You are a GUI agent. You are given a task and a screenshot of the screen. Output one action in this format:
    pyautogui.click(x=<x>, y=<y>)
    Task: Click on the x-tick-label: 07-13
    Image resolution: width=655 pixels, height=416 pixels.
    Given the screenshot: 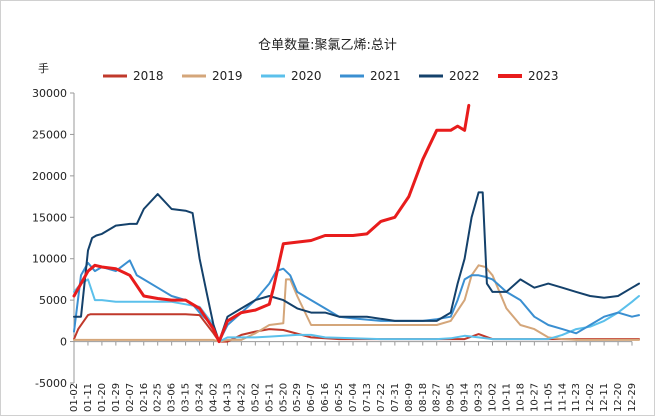 What is the action you would take?
    pyautogui.click(x=367, y=397)
    